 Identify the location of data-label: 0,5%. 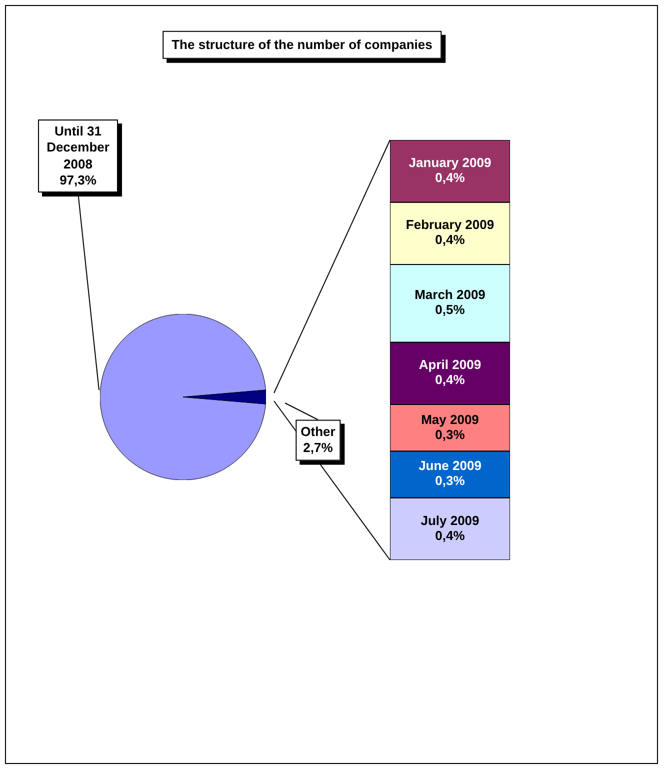
(450, 310).